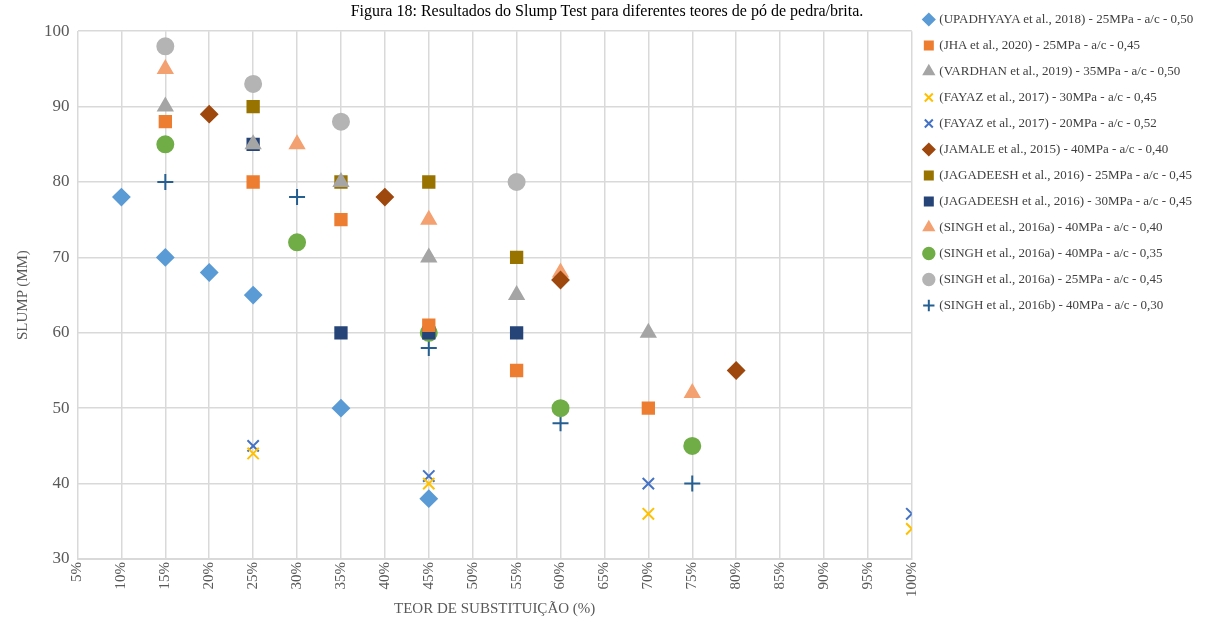  What do you see at coordinates (1048, 96) in the screenshot?
I see `legend-label: (FAYAZ et al., 2017) - 30MPa - a/c - 0,45` at bounding box center [1048, 96].